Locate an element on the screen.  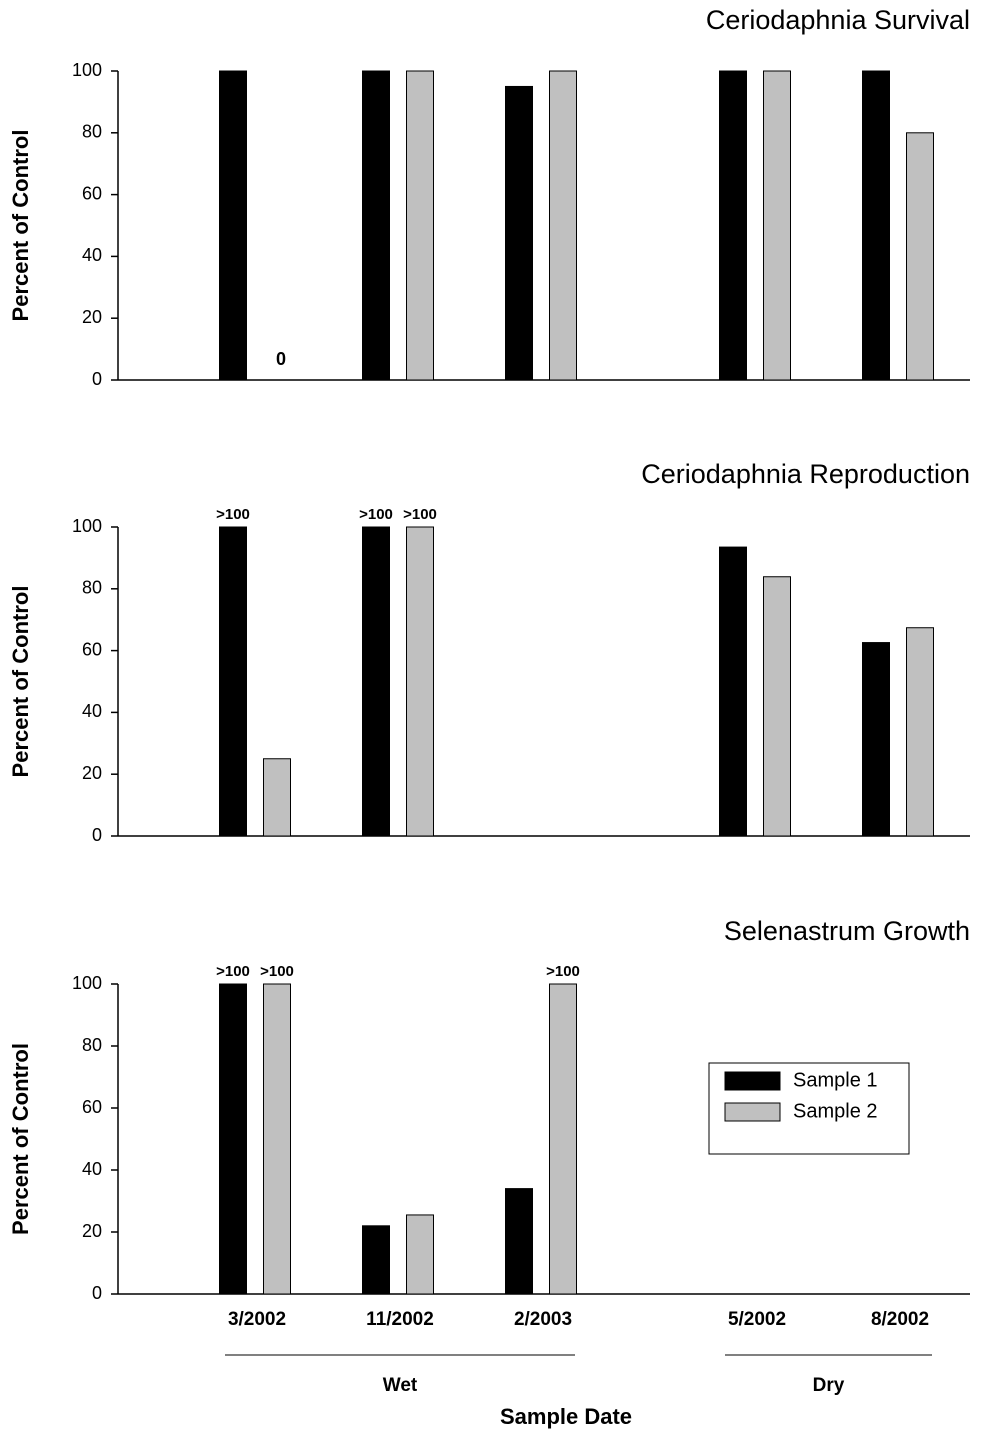
group-label: Dry is located at coordinates (829, 1385).